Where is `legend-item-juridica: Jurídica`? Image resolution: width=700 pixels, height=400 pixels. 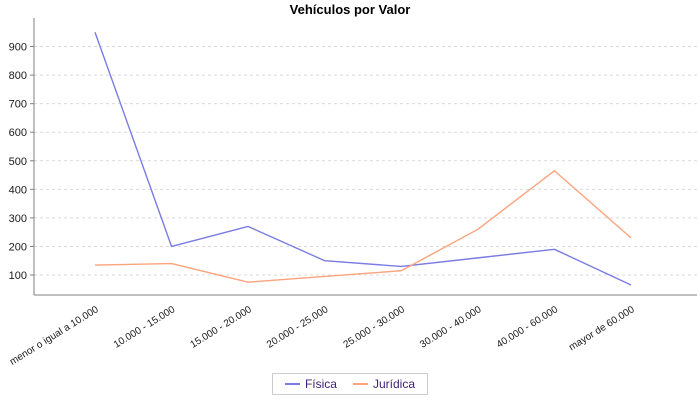 legend-item-juridica: Jurídica is located at coordinates (384, 384).